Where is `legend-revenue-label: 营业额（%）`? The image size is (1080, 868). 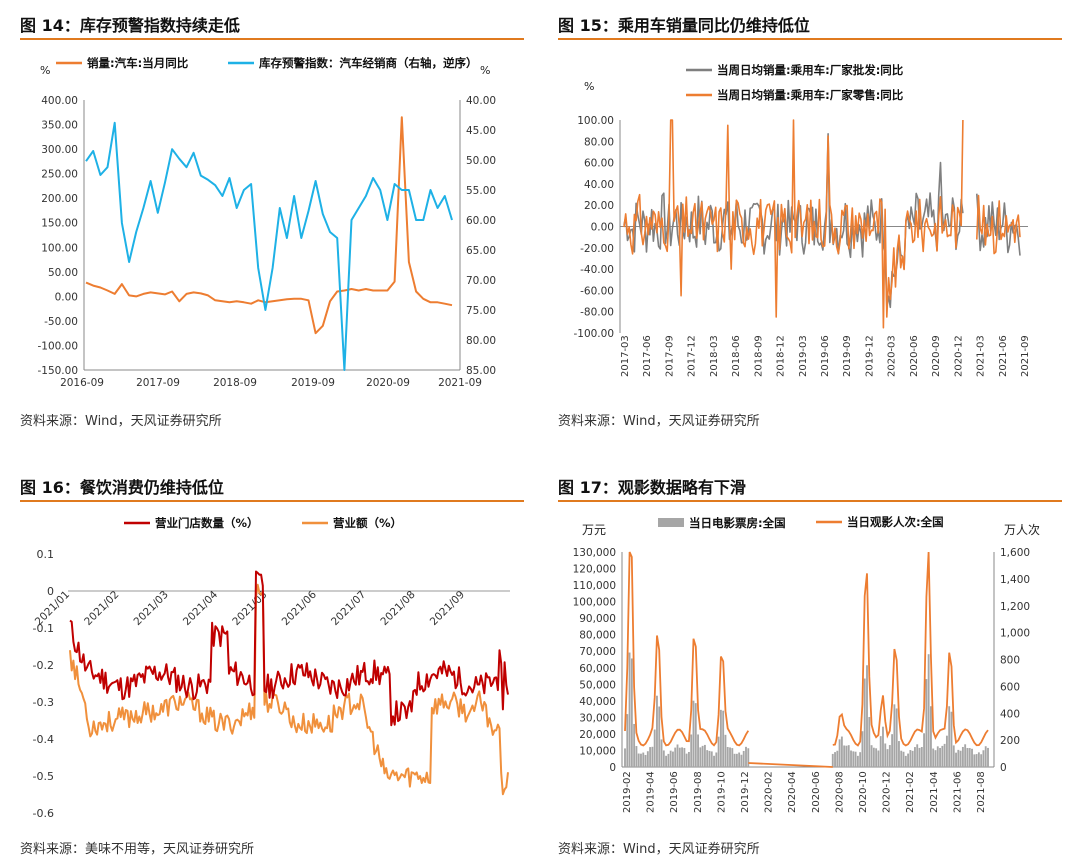 legend-revenue-label: 营业额（%） is located at coordinates (367, 523).